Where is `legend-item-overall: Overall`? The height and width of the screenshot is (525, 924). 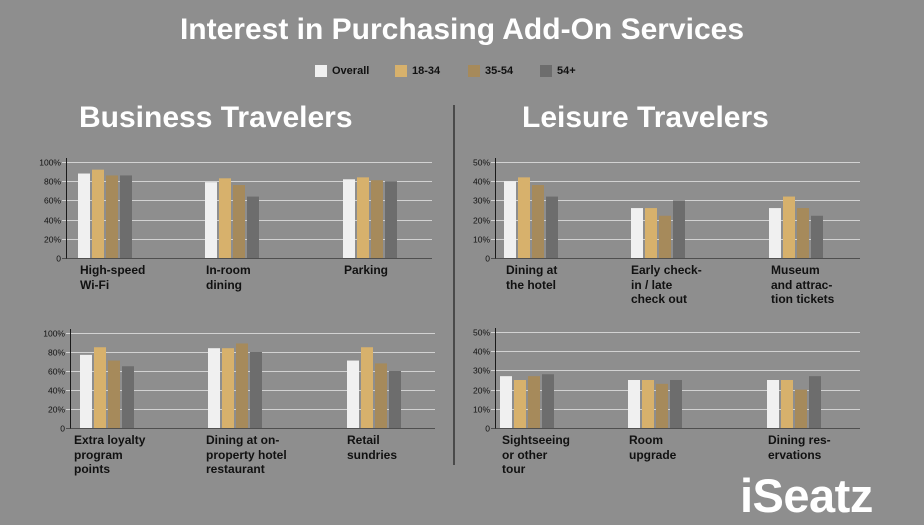 legend-item-overall: Overall is located at coordinates (342, 71).